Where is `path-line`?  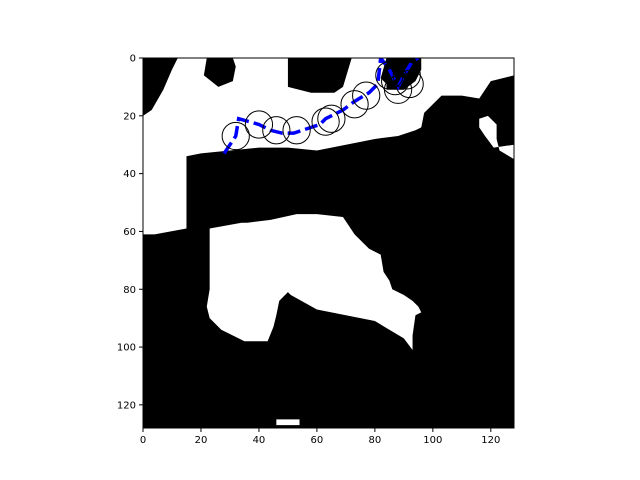
path-line is located at coordinates (321, 106).